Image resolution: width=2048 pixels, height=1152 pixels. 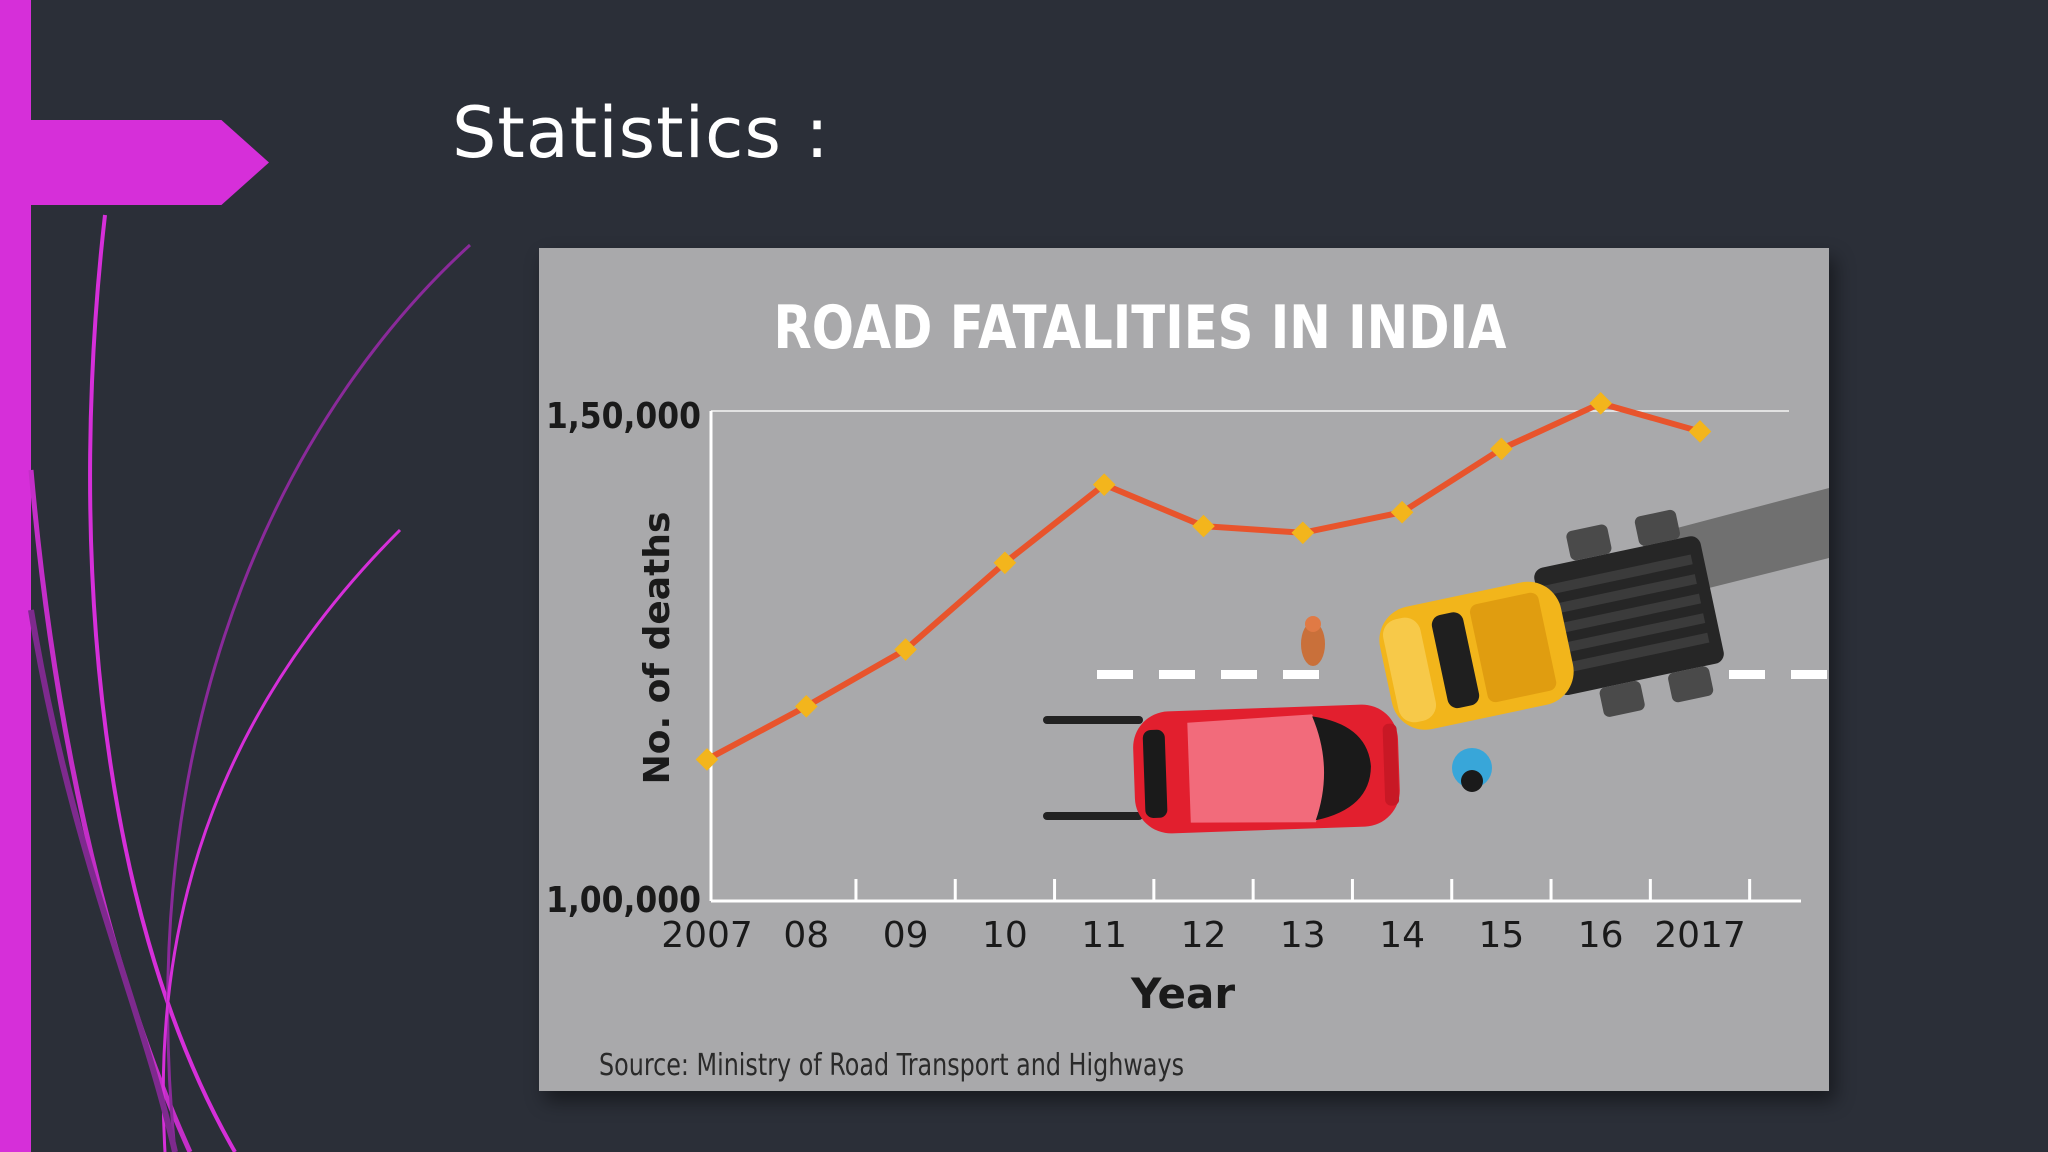 I want to click on y-tick-label-bottom: 1,00,000, so click(x=623, y=900).